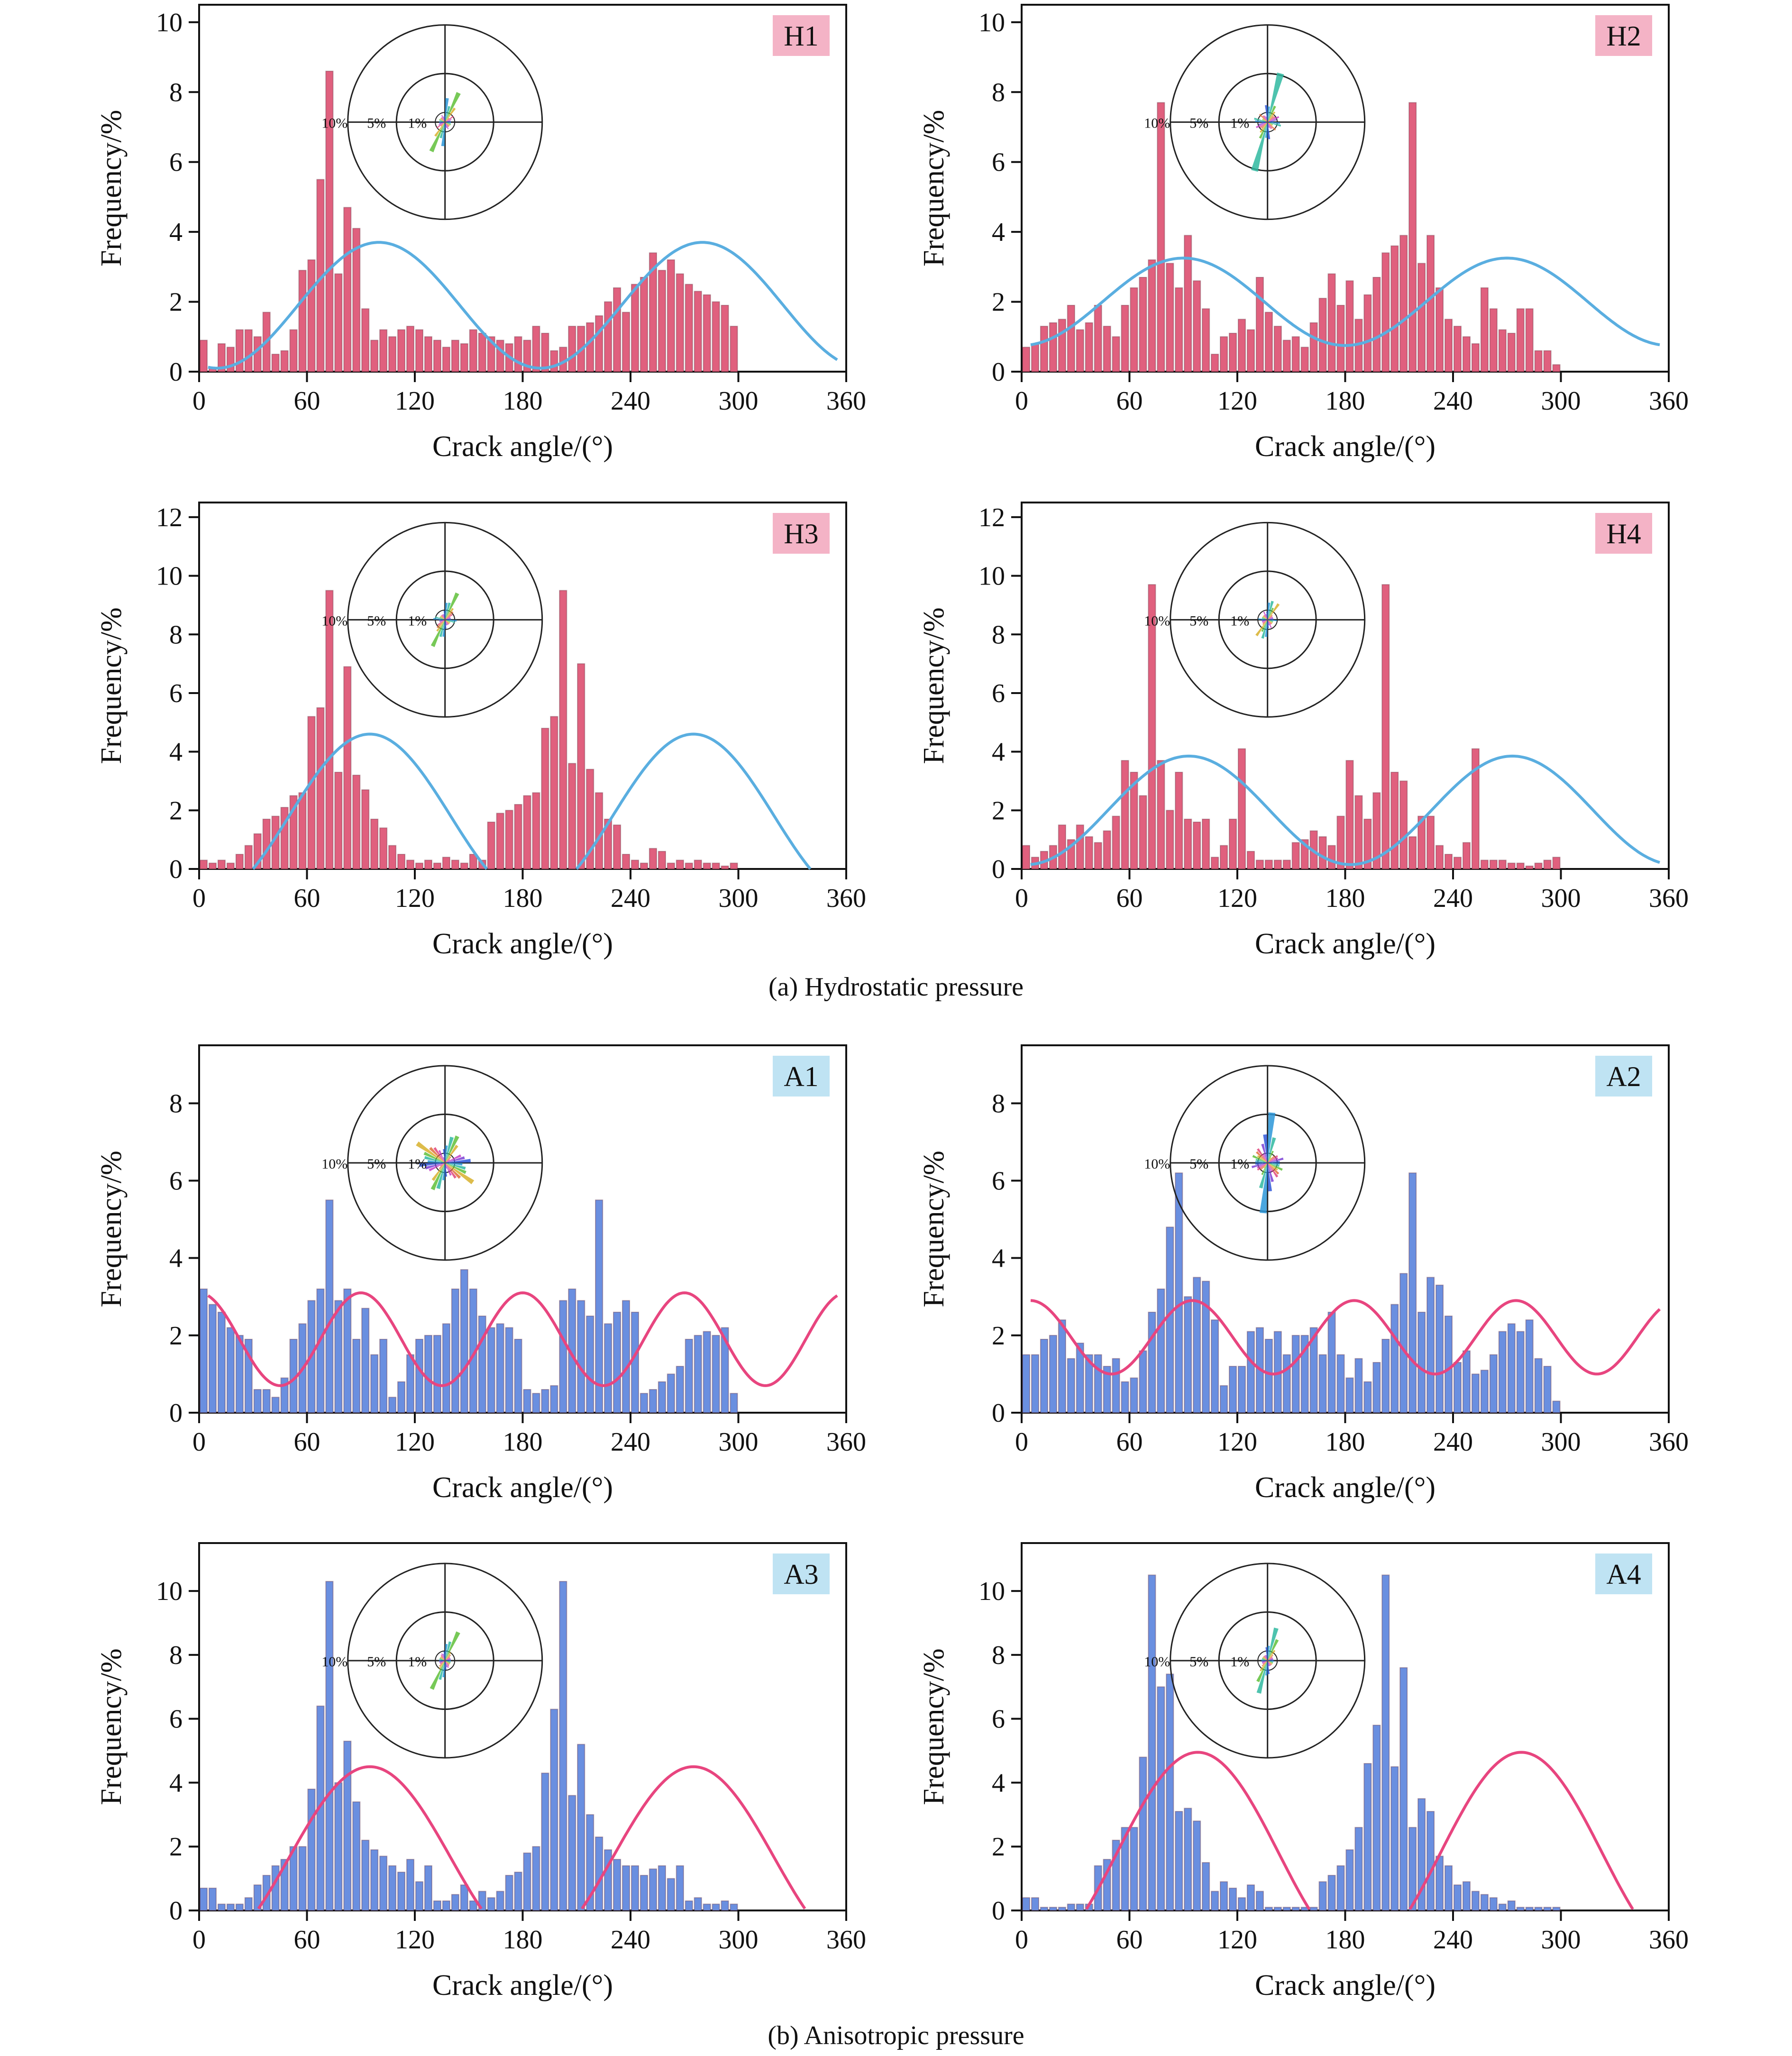 The height and width of the screenshot is (2056, 1792). Describe the element at coordinates (846, 1442) in the screenshot. I see `x-tick-label: 360` at that location.